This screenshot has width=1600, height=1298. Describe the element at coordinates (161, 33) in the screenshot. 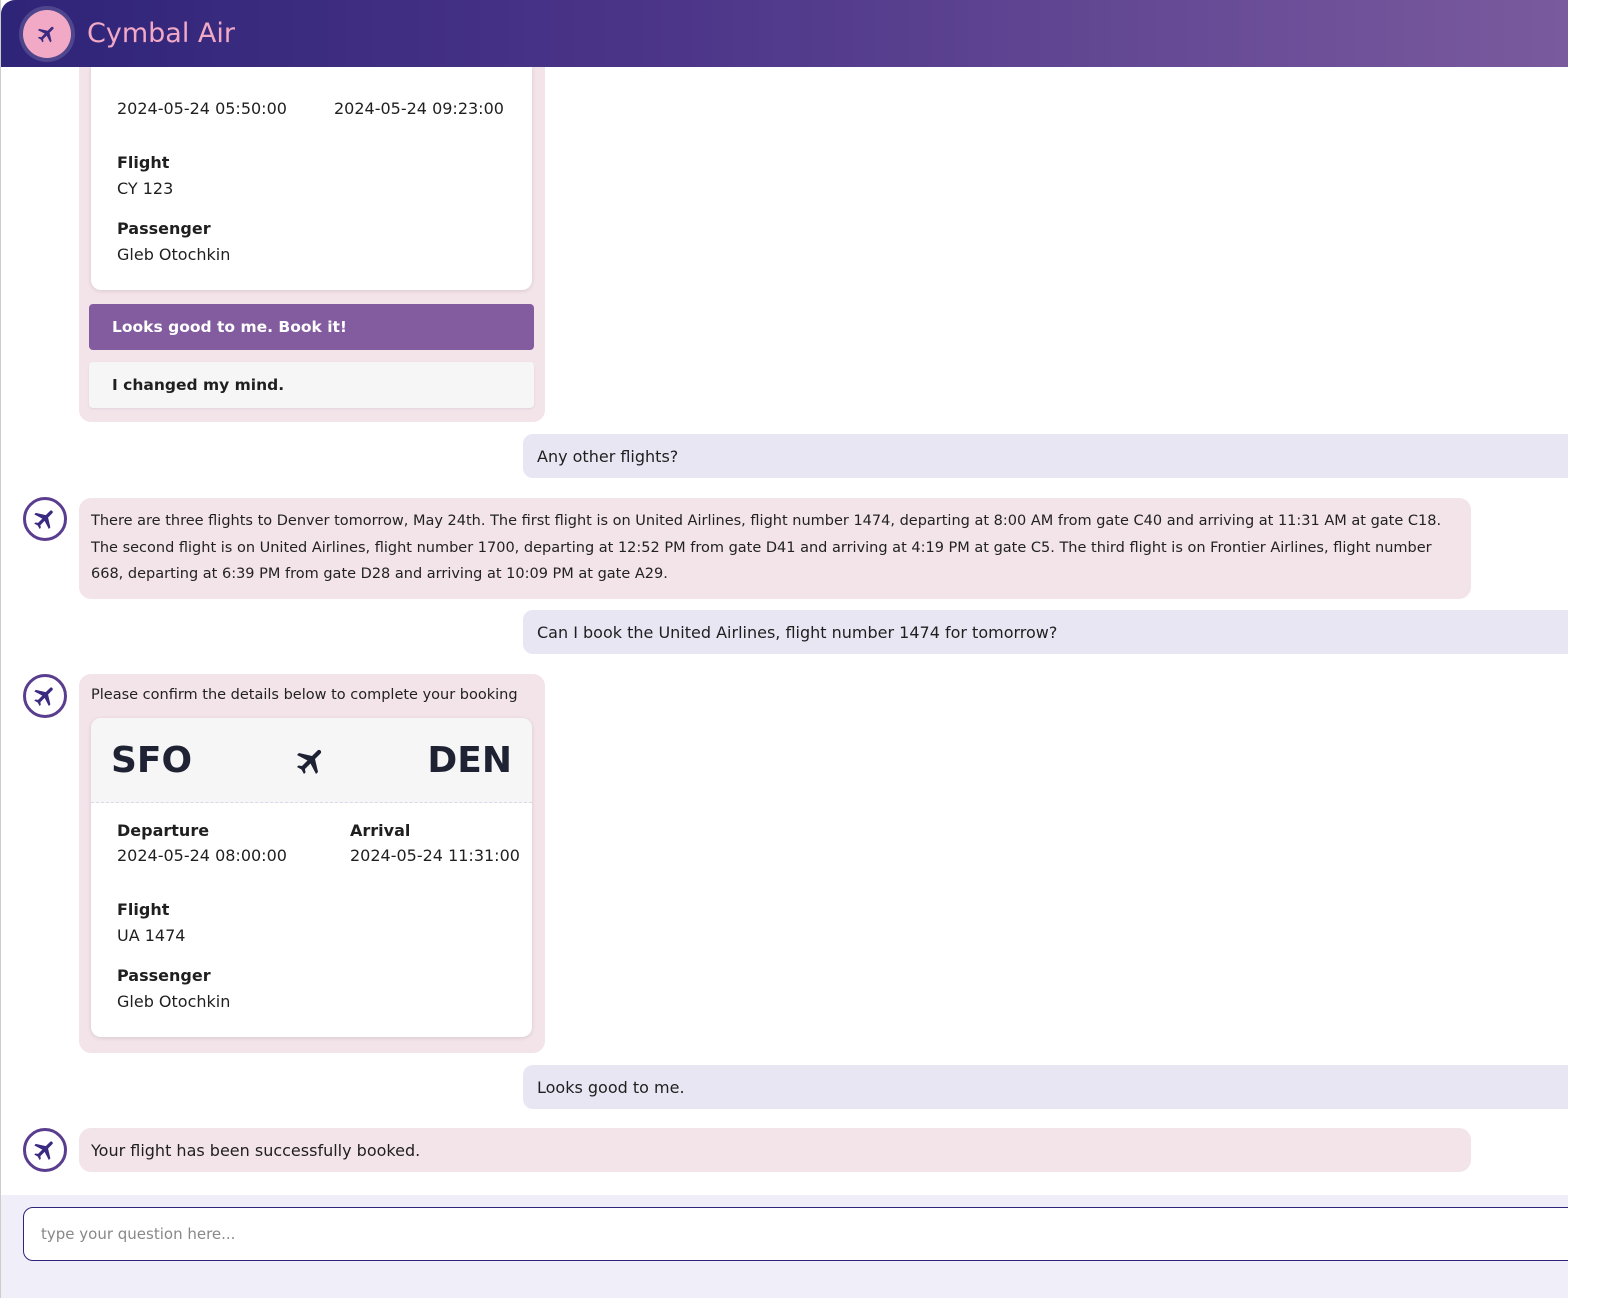

I see `app-title: Cymbal Air` at that location.